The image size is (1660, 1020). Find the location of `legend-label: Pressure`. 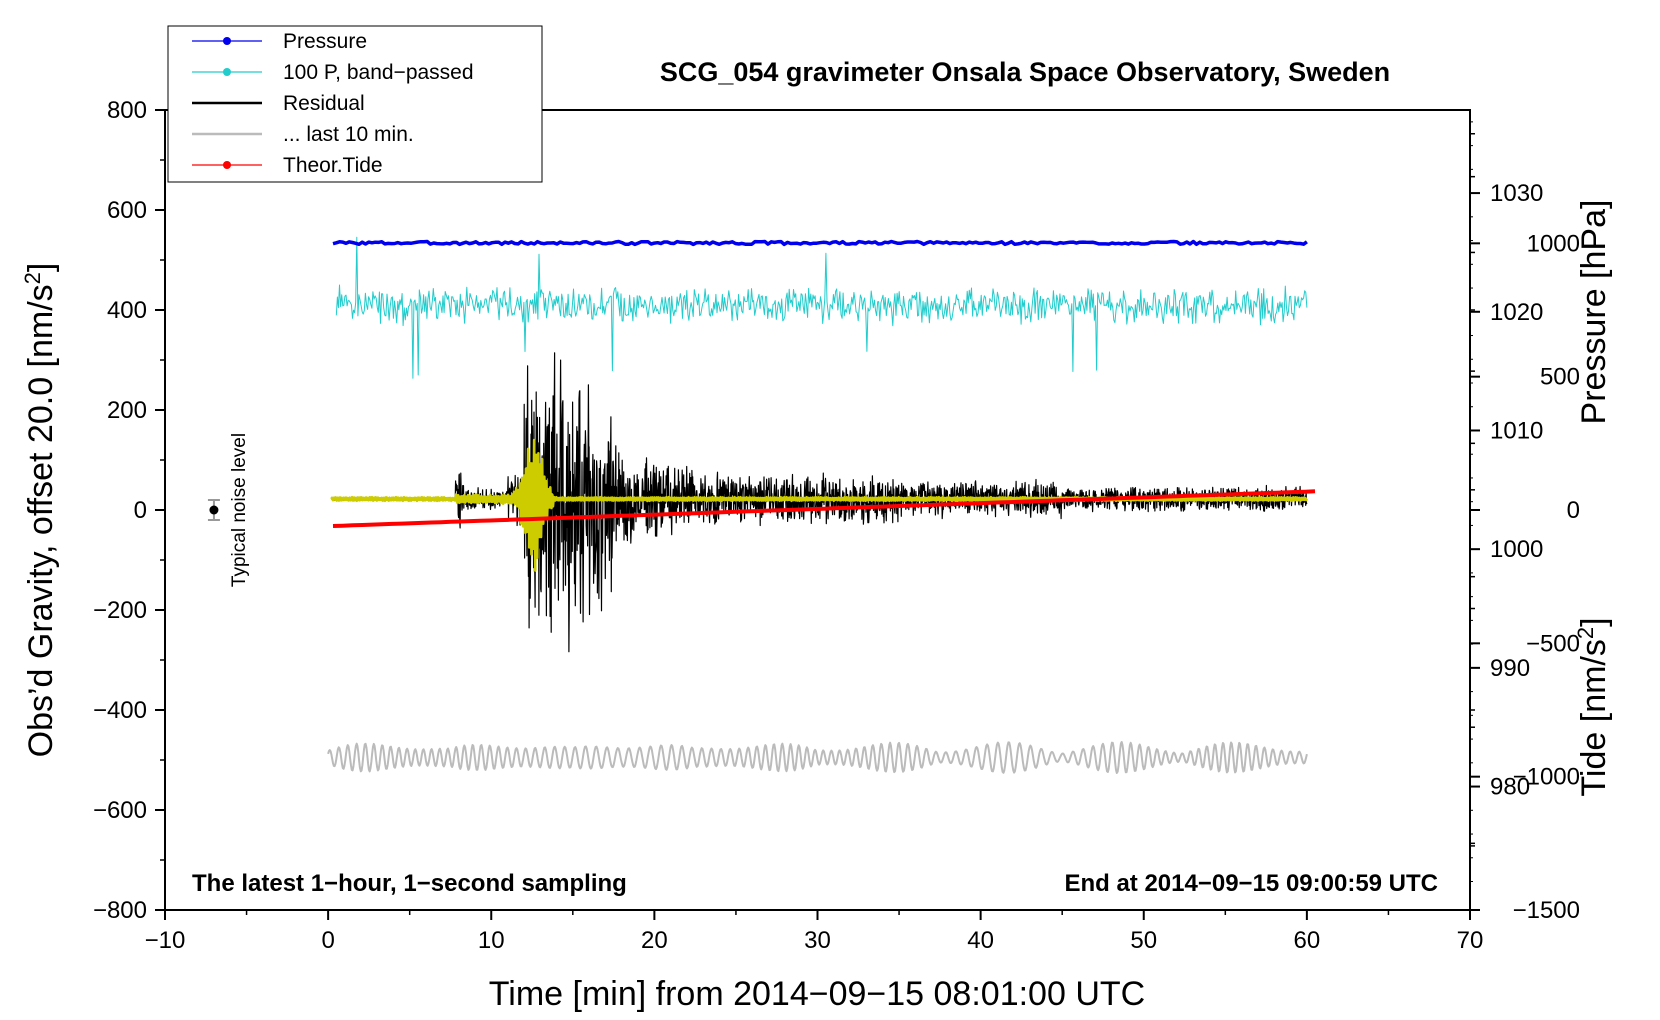

legend-label: Pressure is located at coordinates (325, 41).